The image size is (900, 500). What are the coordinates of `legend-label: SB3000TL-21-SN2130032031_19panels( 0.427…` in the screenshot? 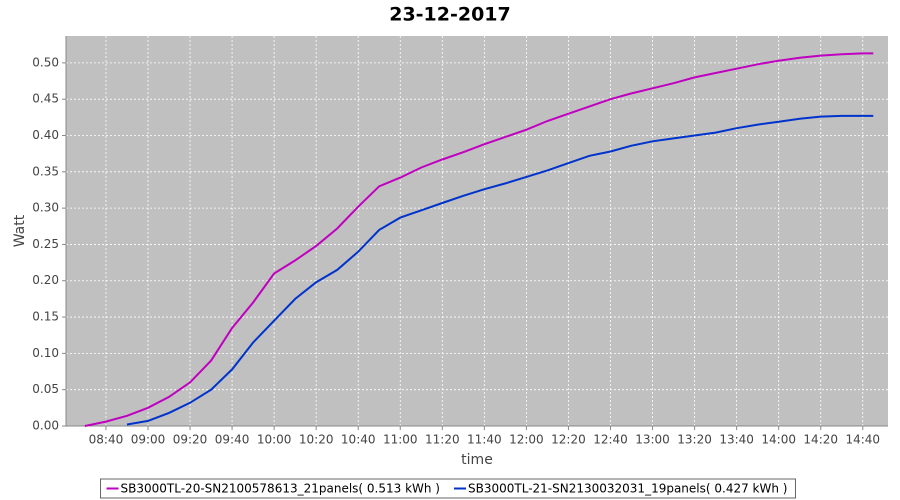 It's located at (627, 489).